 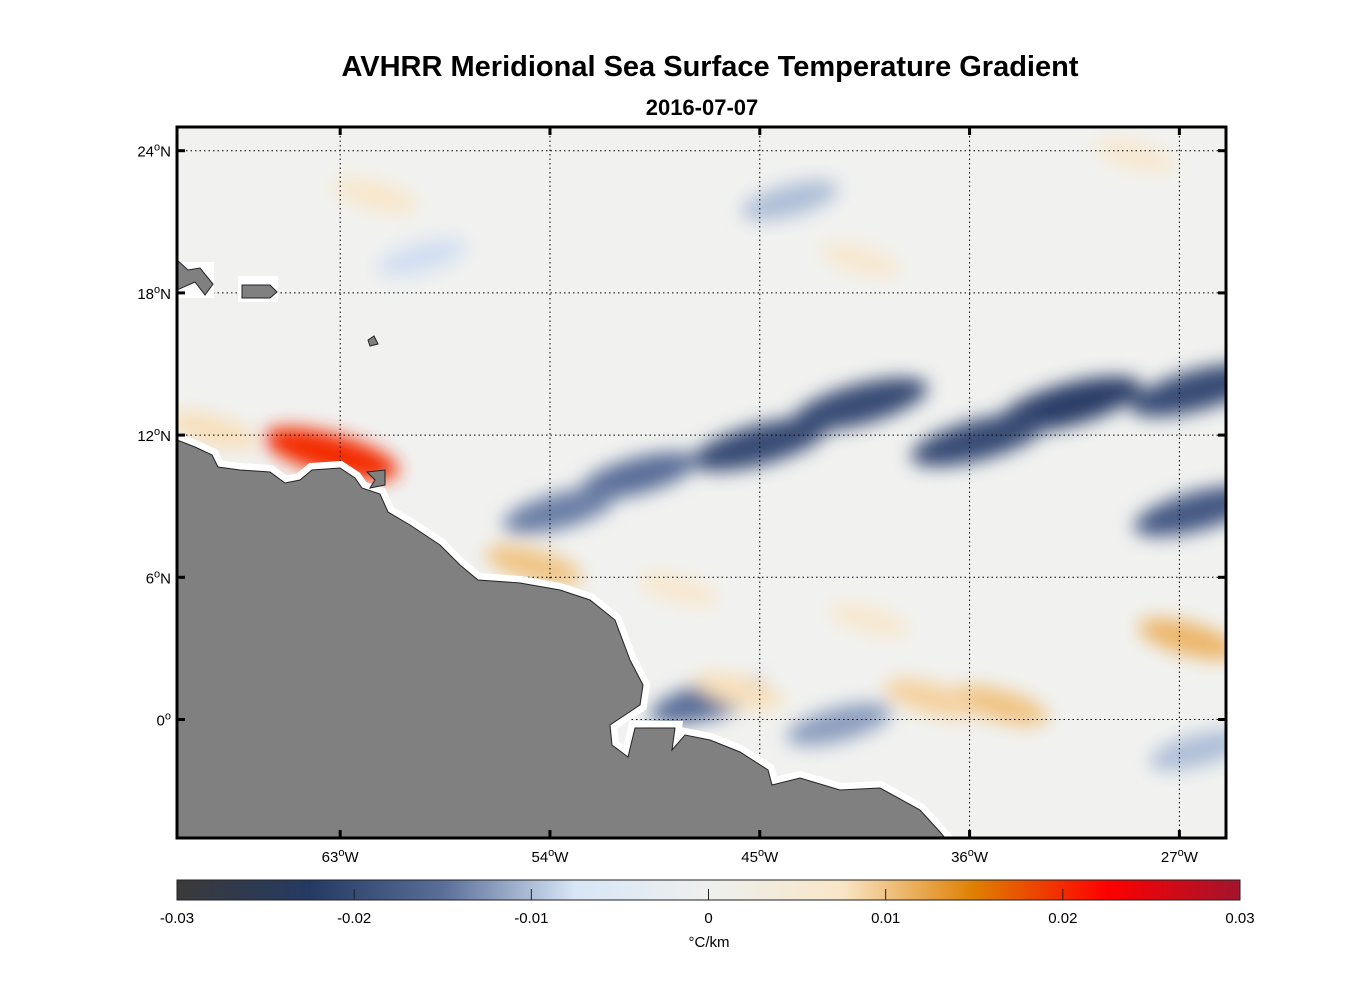 I want to click on y-tick-label: 0o, so click(x=164, y=720).